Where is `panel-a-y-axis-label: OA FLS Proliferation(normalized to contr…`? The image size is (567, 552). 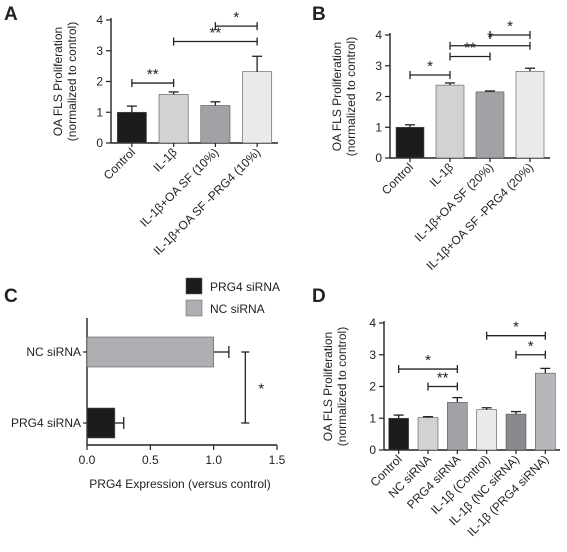 panel-a-y-axis-label: OA FLS Proliferation(normalized to contr… is located at coordinates (65, 81).